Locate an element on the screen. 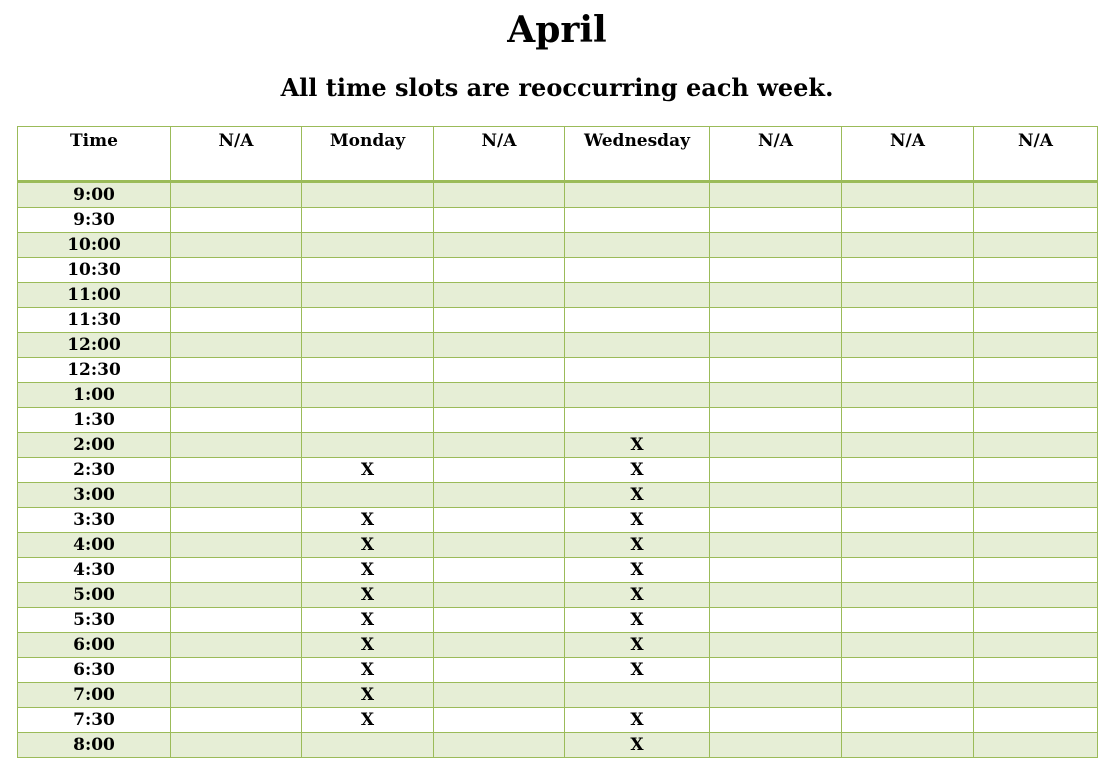 The height and width of the screenshot is (777, 1114). table-row: 7:30 X X is located at coordinates (557, 720).